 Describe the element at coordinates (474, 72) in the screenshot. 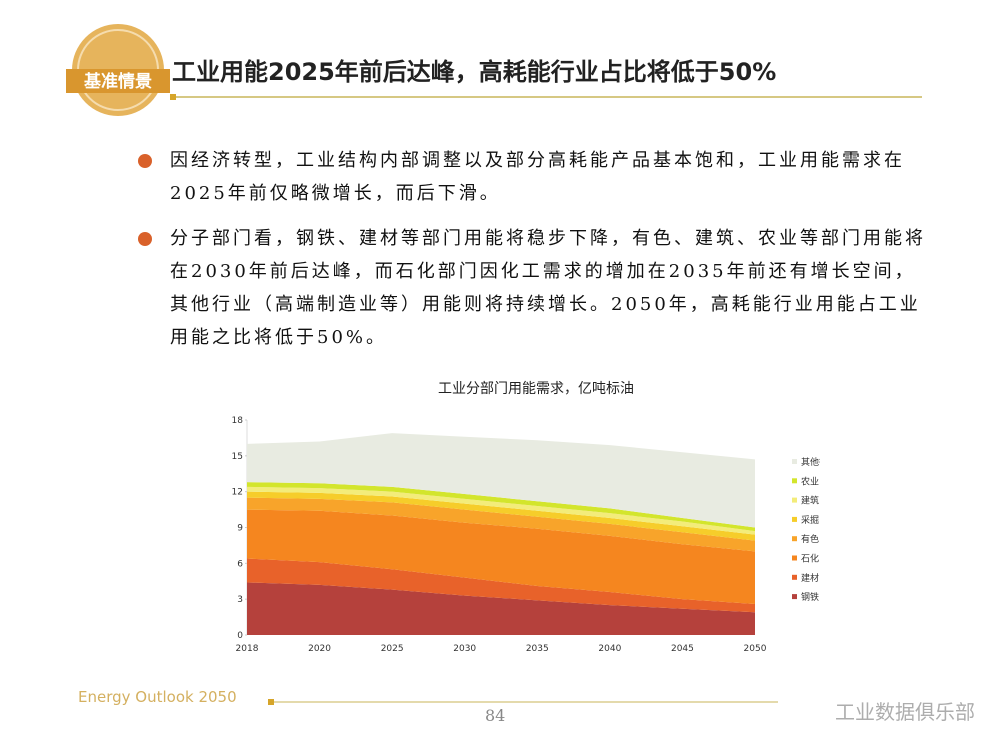

I see `slide-title: 工业用能2025年前后达峰，高耗能行业占比将低于50%` at that location.